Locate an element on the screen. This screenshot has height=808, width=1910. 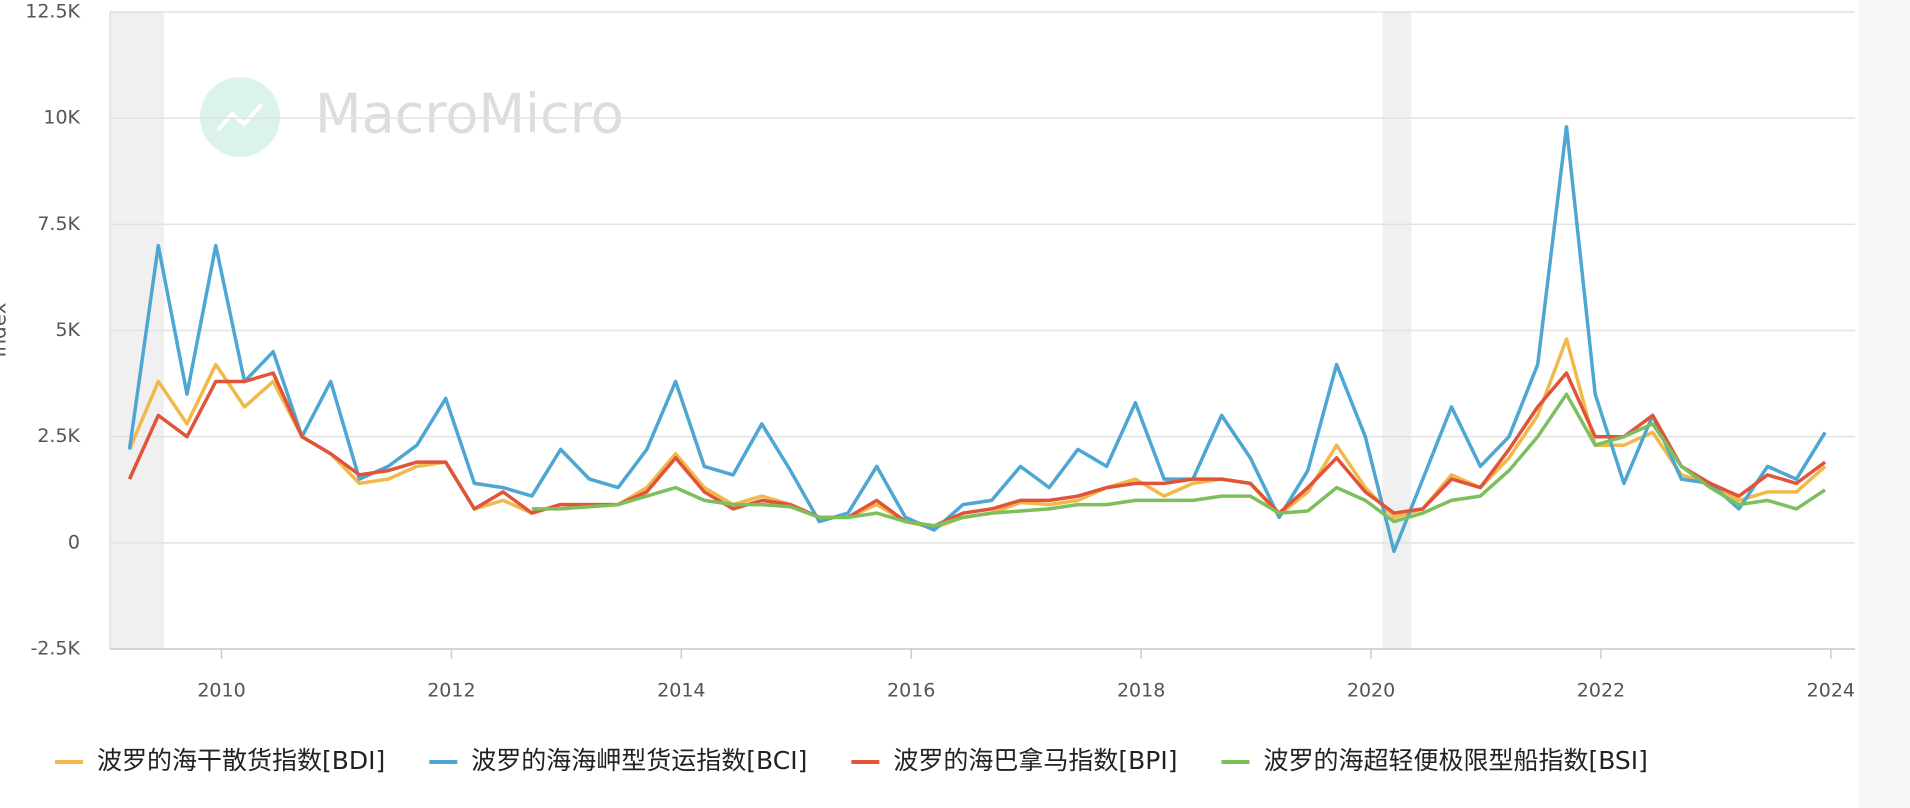
y-axis-label: Index is located at coordinates (5, 329).